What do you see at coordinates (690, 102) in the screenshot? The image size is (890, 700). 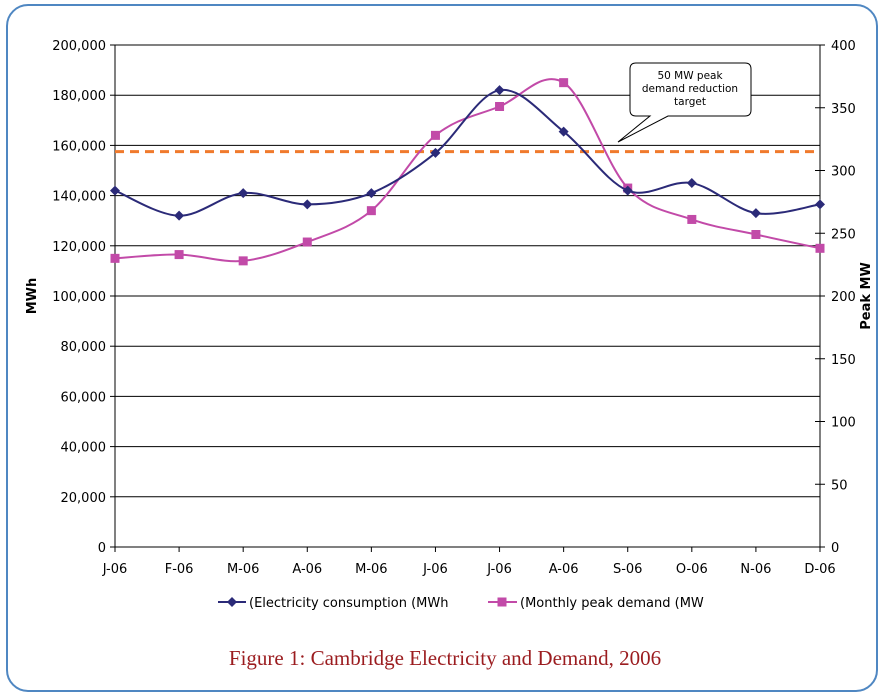 I see `callout-text-line: target` at bounding box center [690, 102].